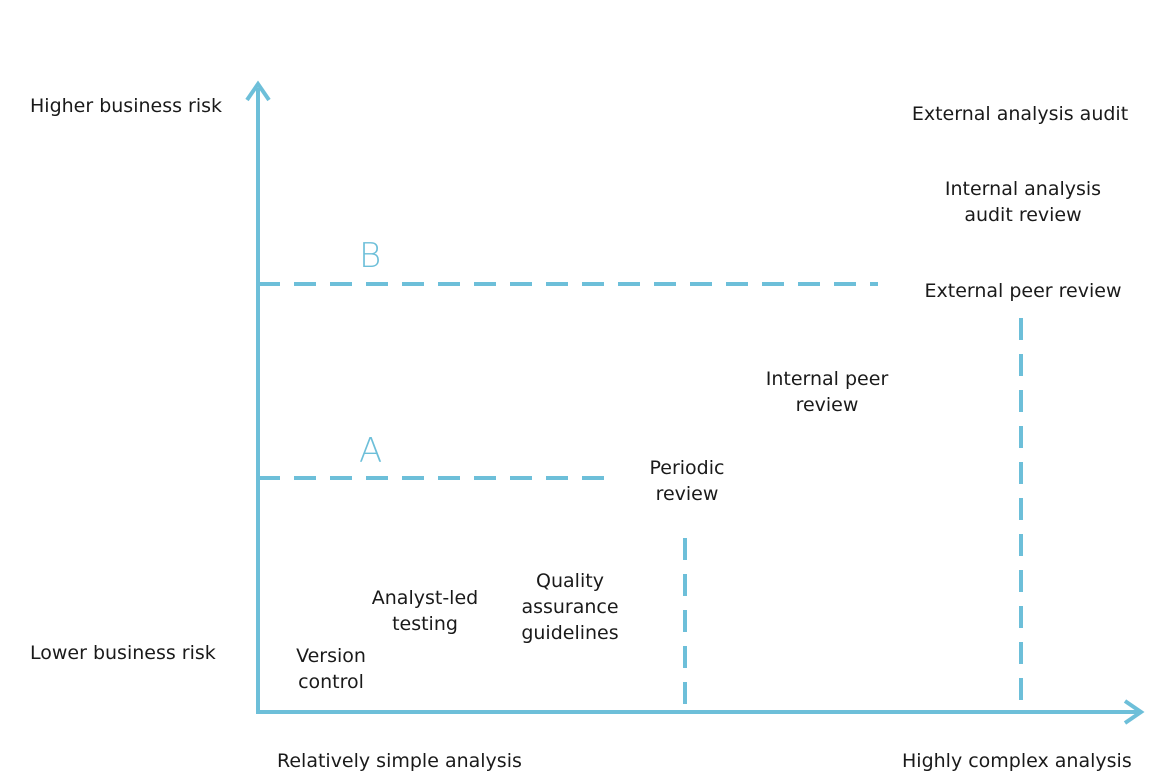 This screenshot has width=1176, height=781. What do you see at coordinates (827, 392) in the screenshot?
I see `activity-internal-peer-review: Internal peer review` at bounding box center [827, 392].